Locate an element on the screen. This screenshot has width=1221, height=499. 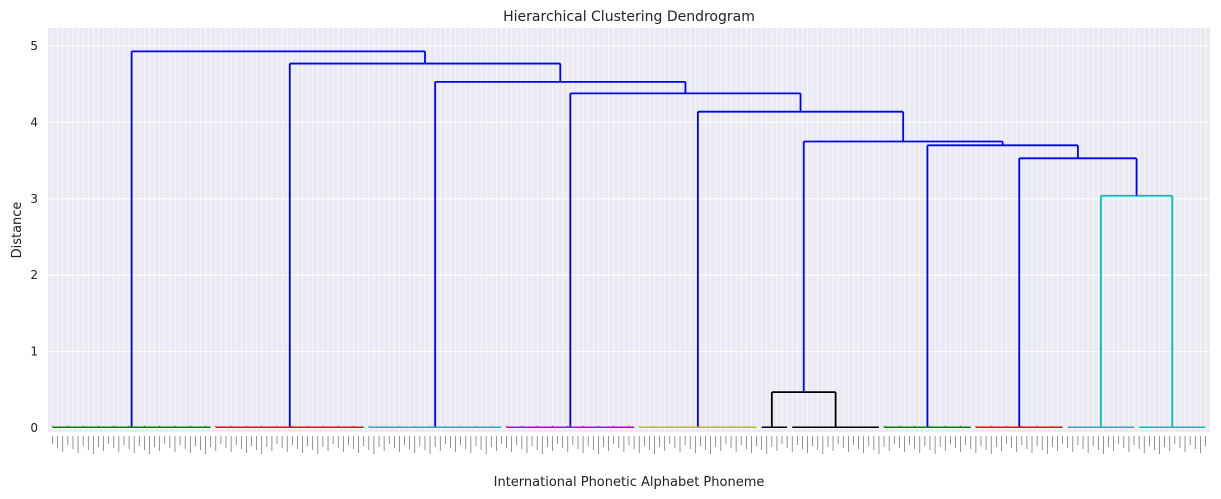
chart-title: Hierarchical Clustering Dendrogram is located at coordinates (629, 17).